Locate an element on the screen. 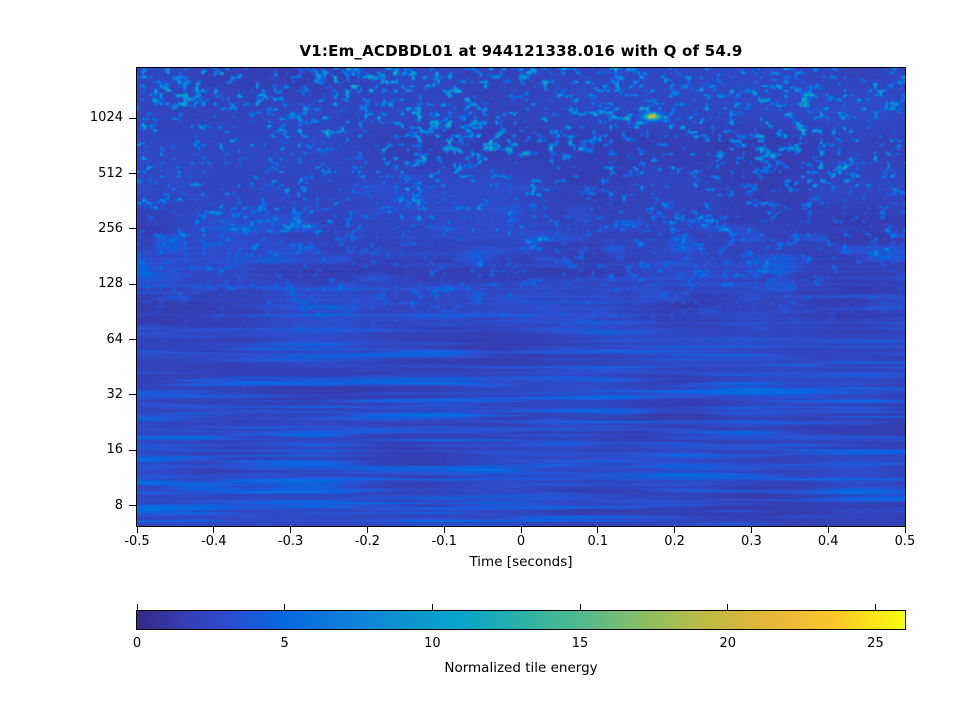 The image size is (960, 720). x-axis-label: Time [seconds] is located at coordinates (521, 562).